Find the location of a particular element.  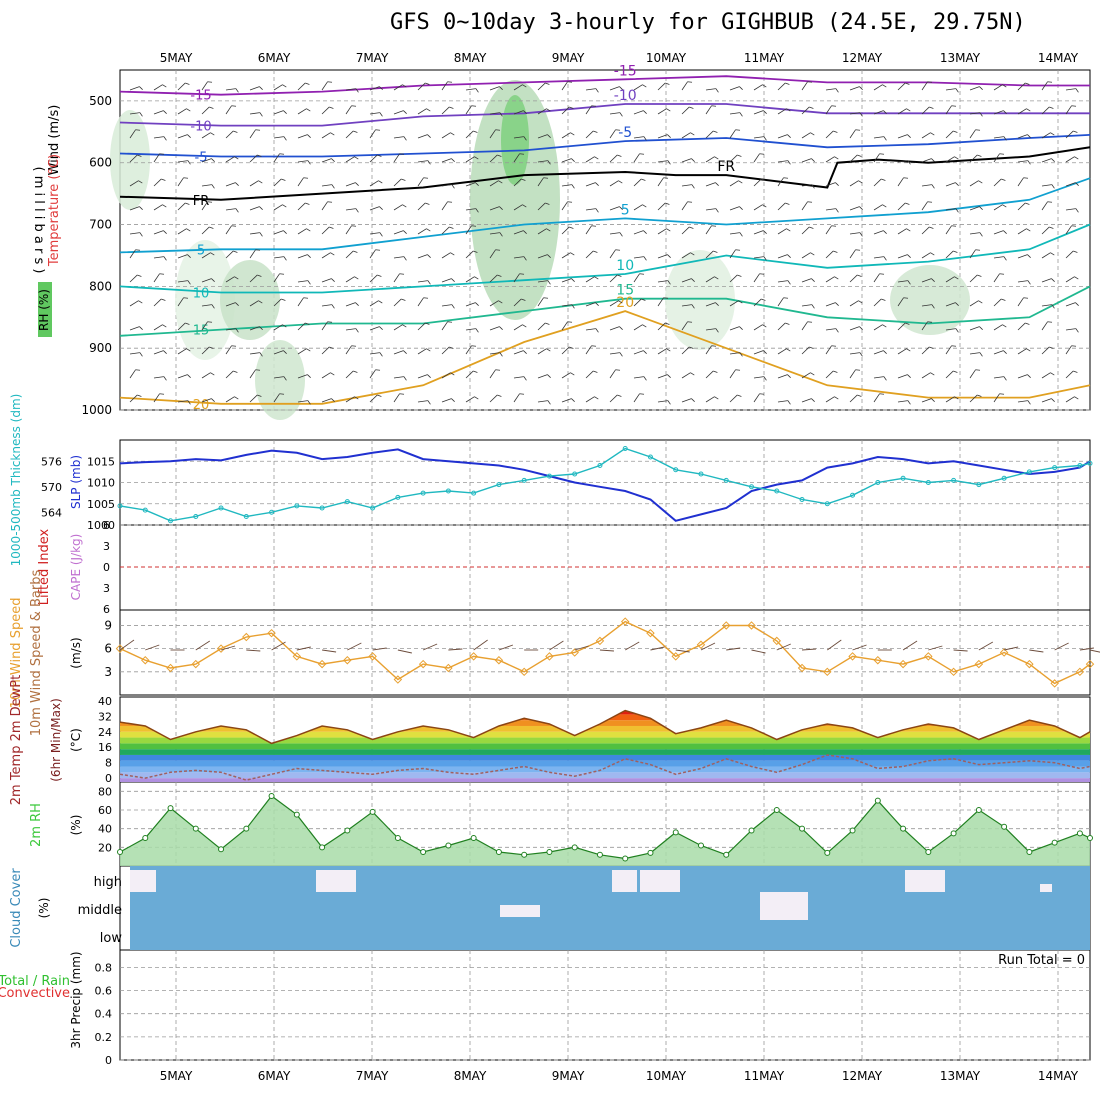

rh-tick-40: 40 is located at coordinates (105, 829).